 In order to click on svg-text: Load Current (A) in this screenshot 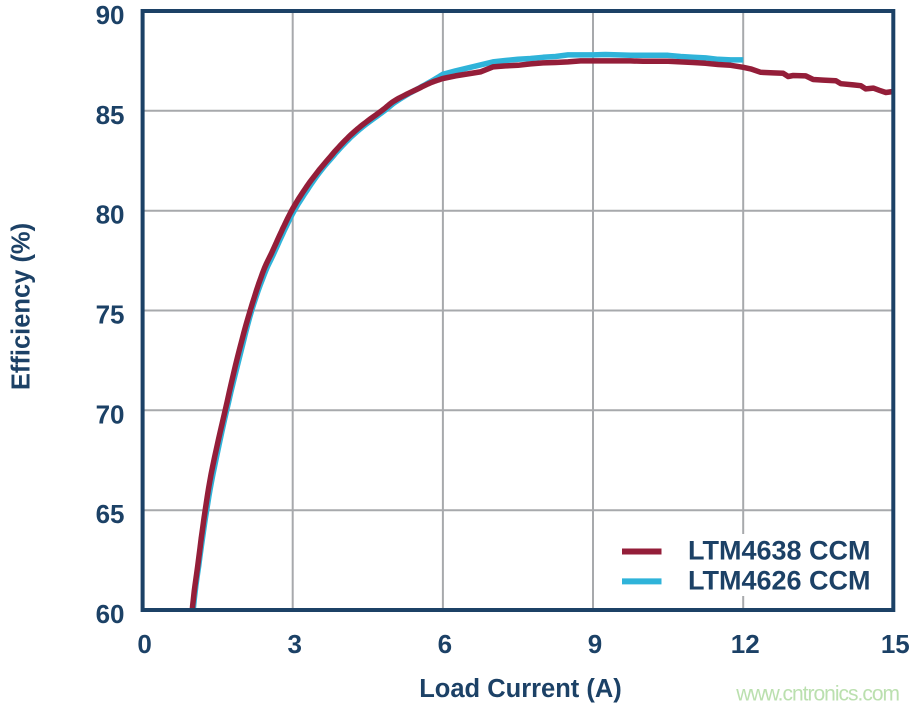, I will do `click(520, 689)`.